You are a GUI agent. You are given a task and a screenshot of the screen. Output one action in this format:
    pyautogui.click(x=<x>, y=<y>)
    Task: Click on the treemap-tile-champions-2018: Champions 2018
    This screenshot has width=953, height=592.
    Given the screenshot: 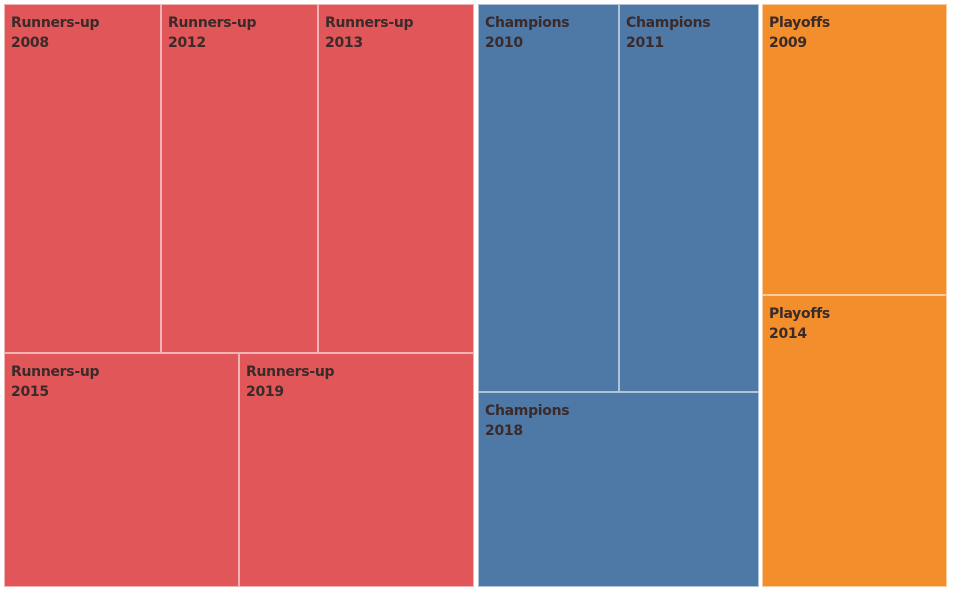 What is the action you would take?
    pyautogui.click(x=618, y=489)
    